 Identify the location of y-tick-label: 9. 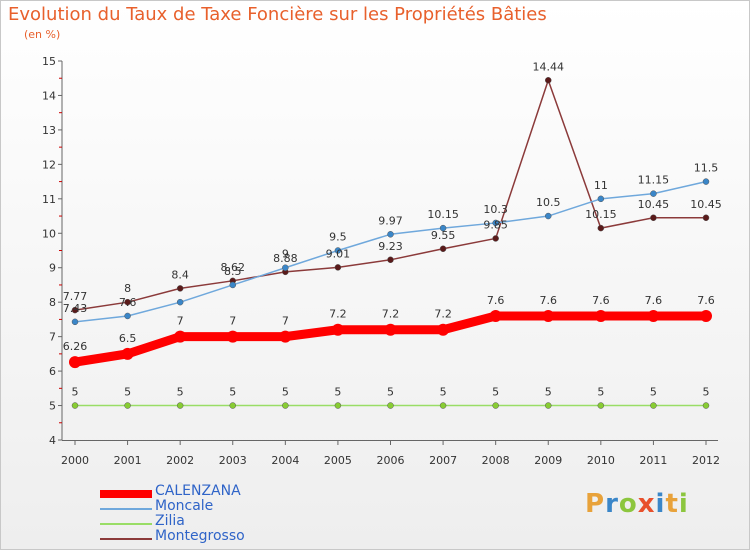
(52, 268).